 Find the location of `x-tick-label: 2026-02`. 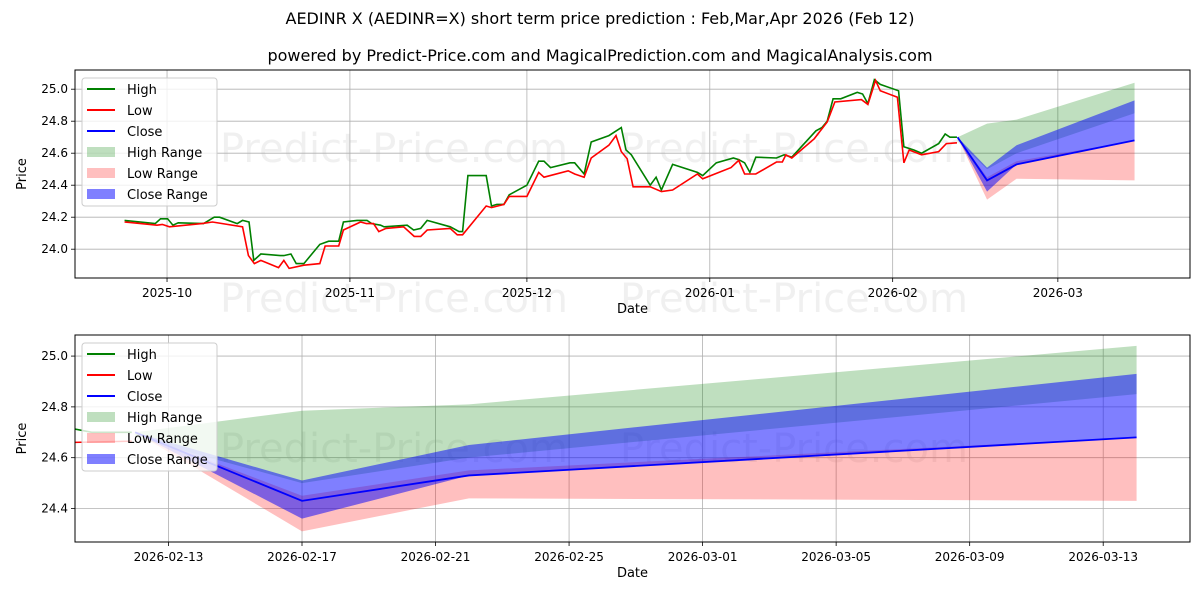

x-tick-label: 2026-02 is located at coordinates (893, 293).